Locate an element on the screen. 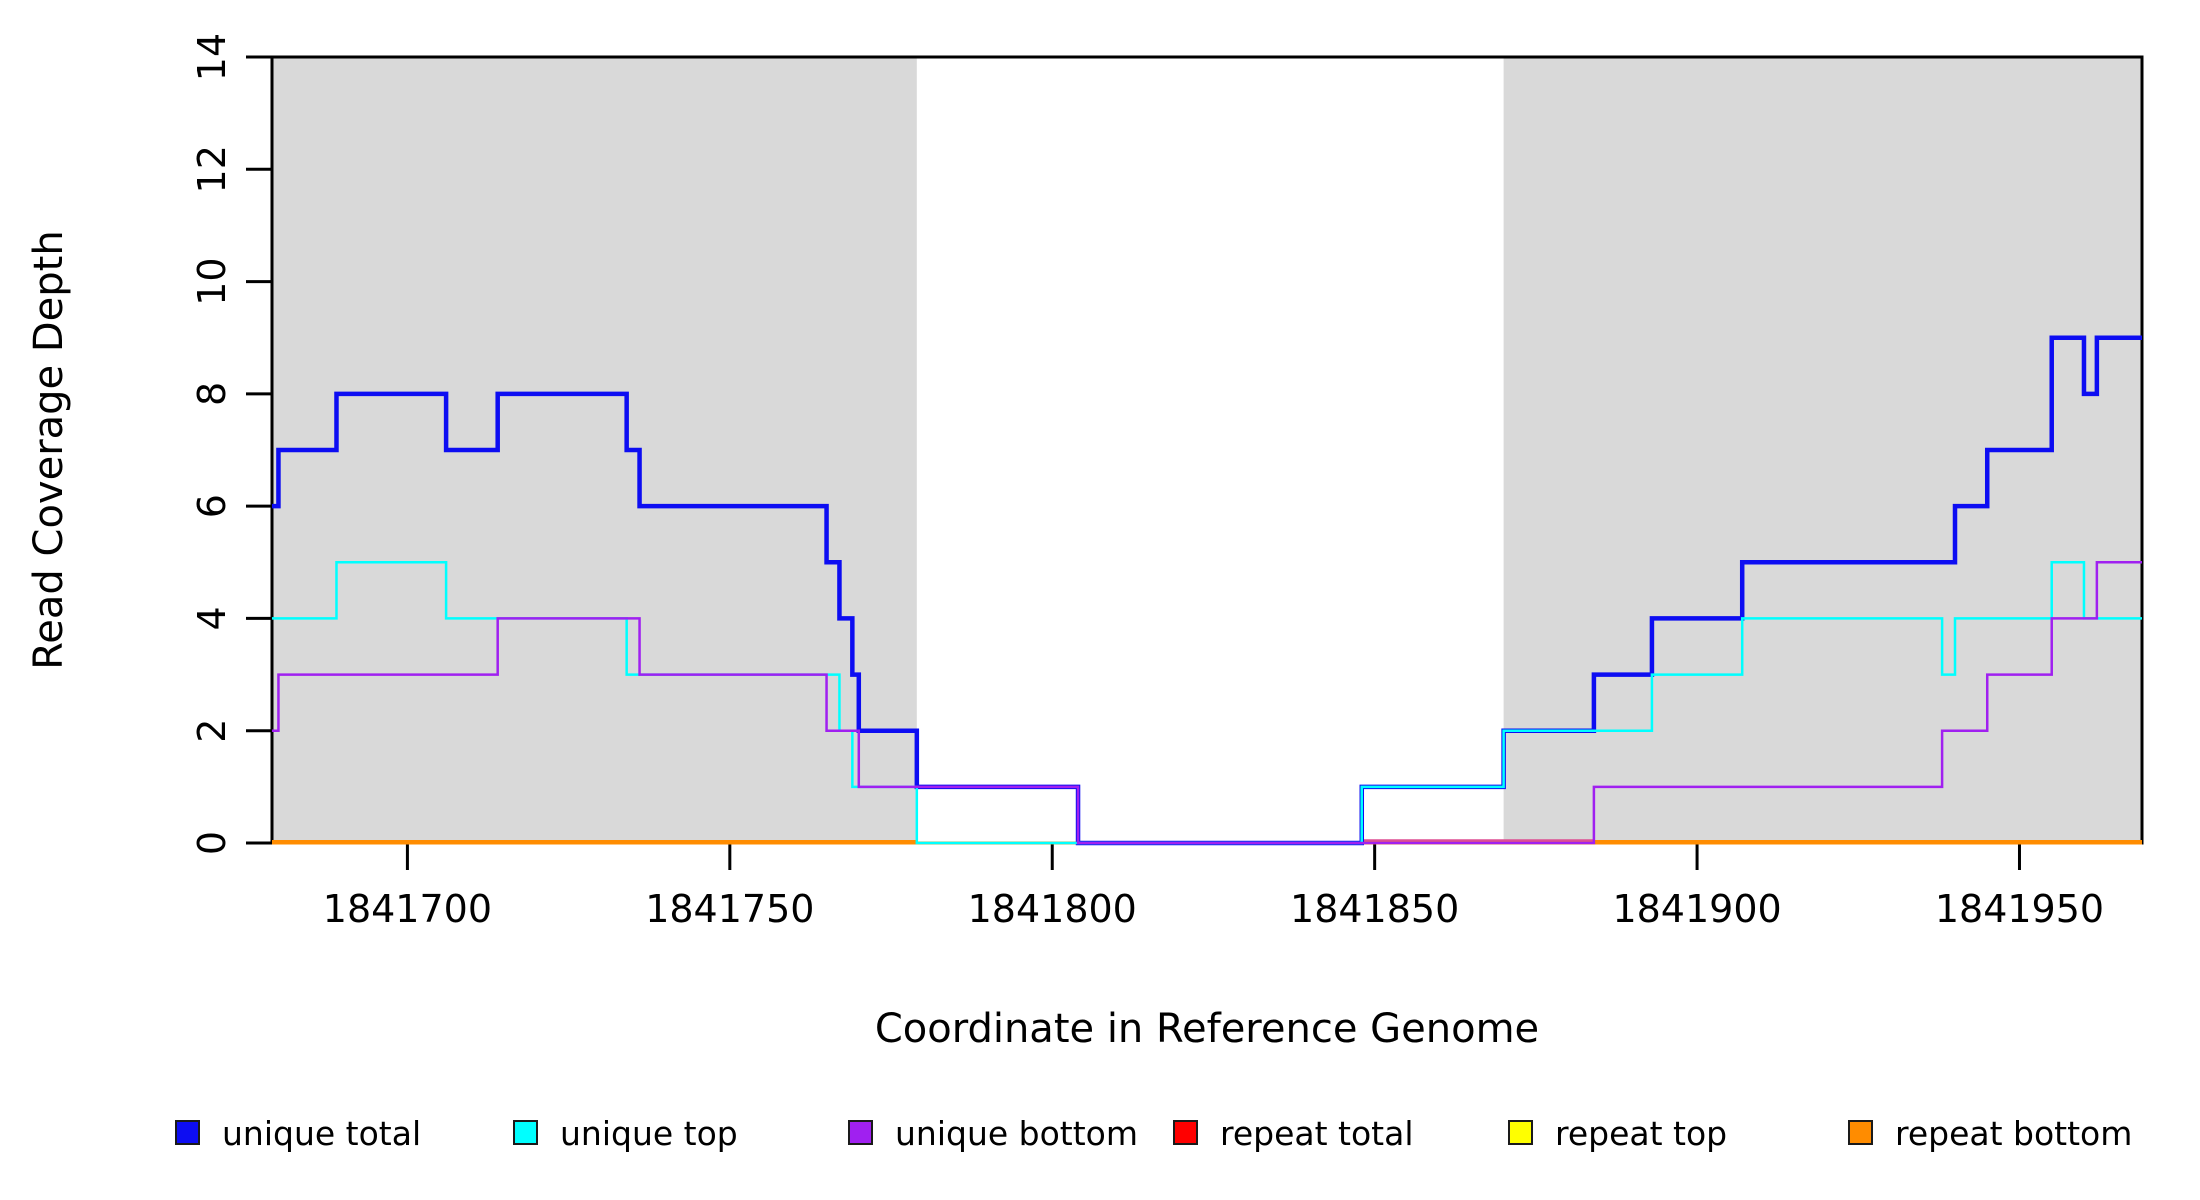 The width and height of the screenshot is (2200, 1200). legend-label: repeat total is located at coordinates (1317, 1133).